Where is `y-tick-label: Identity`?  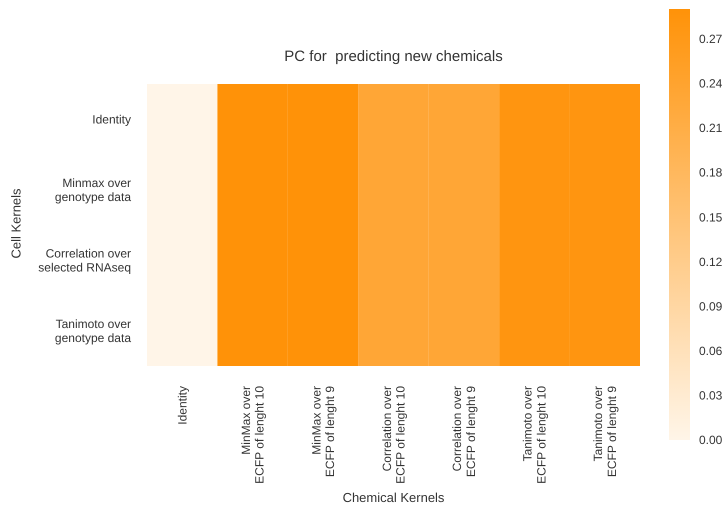 y-tick-label: Identity is located at coordinates (111, 119).